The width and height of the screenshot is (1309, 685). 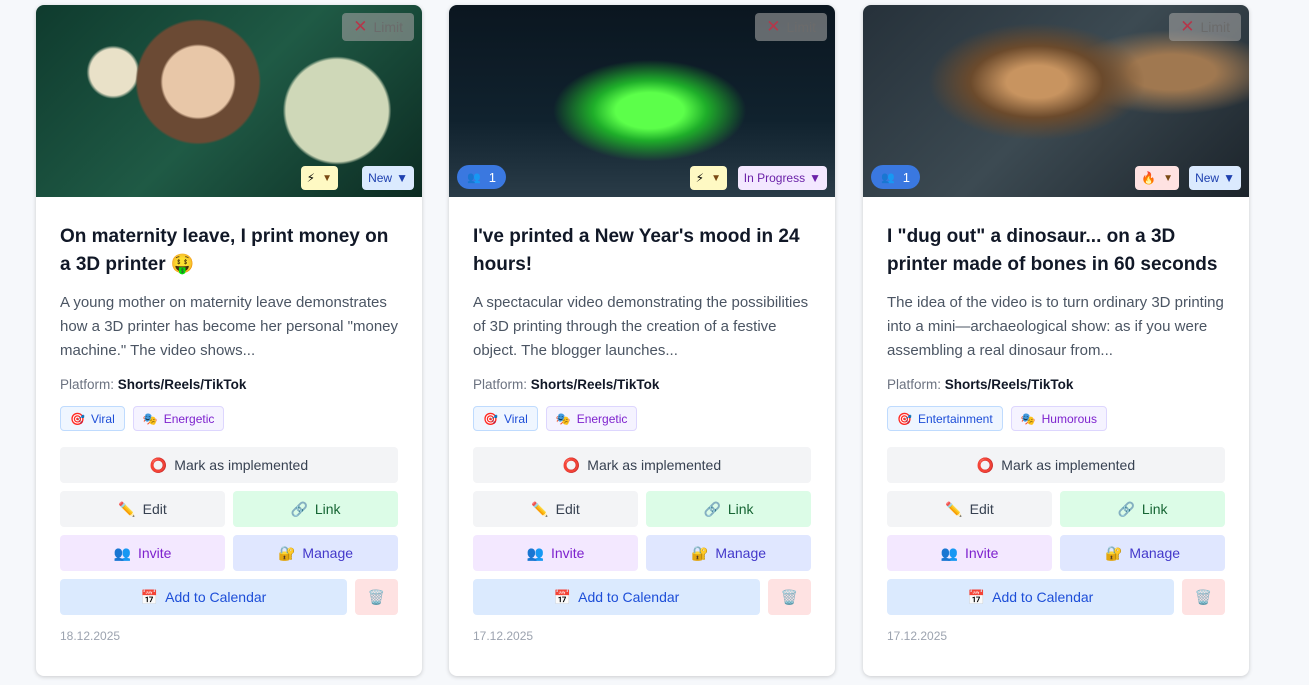 What do you see at coordinates (1149, 178) in the screenshot?
I see `priority-icon: 🔥` at bounding box center [1149, 178].